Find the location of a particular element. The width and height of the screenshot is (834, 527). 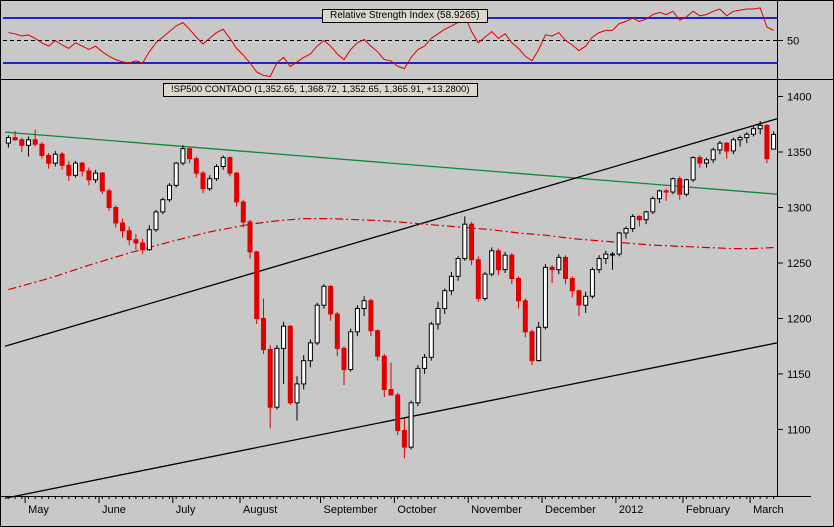

svg-text: 1300 is located at coordinates (799, 209).